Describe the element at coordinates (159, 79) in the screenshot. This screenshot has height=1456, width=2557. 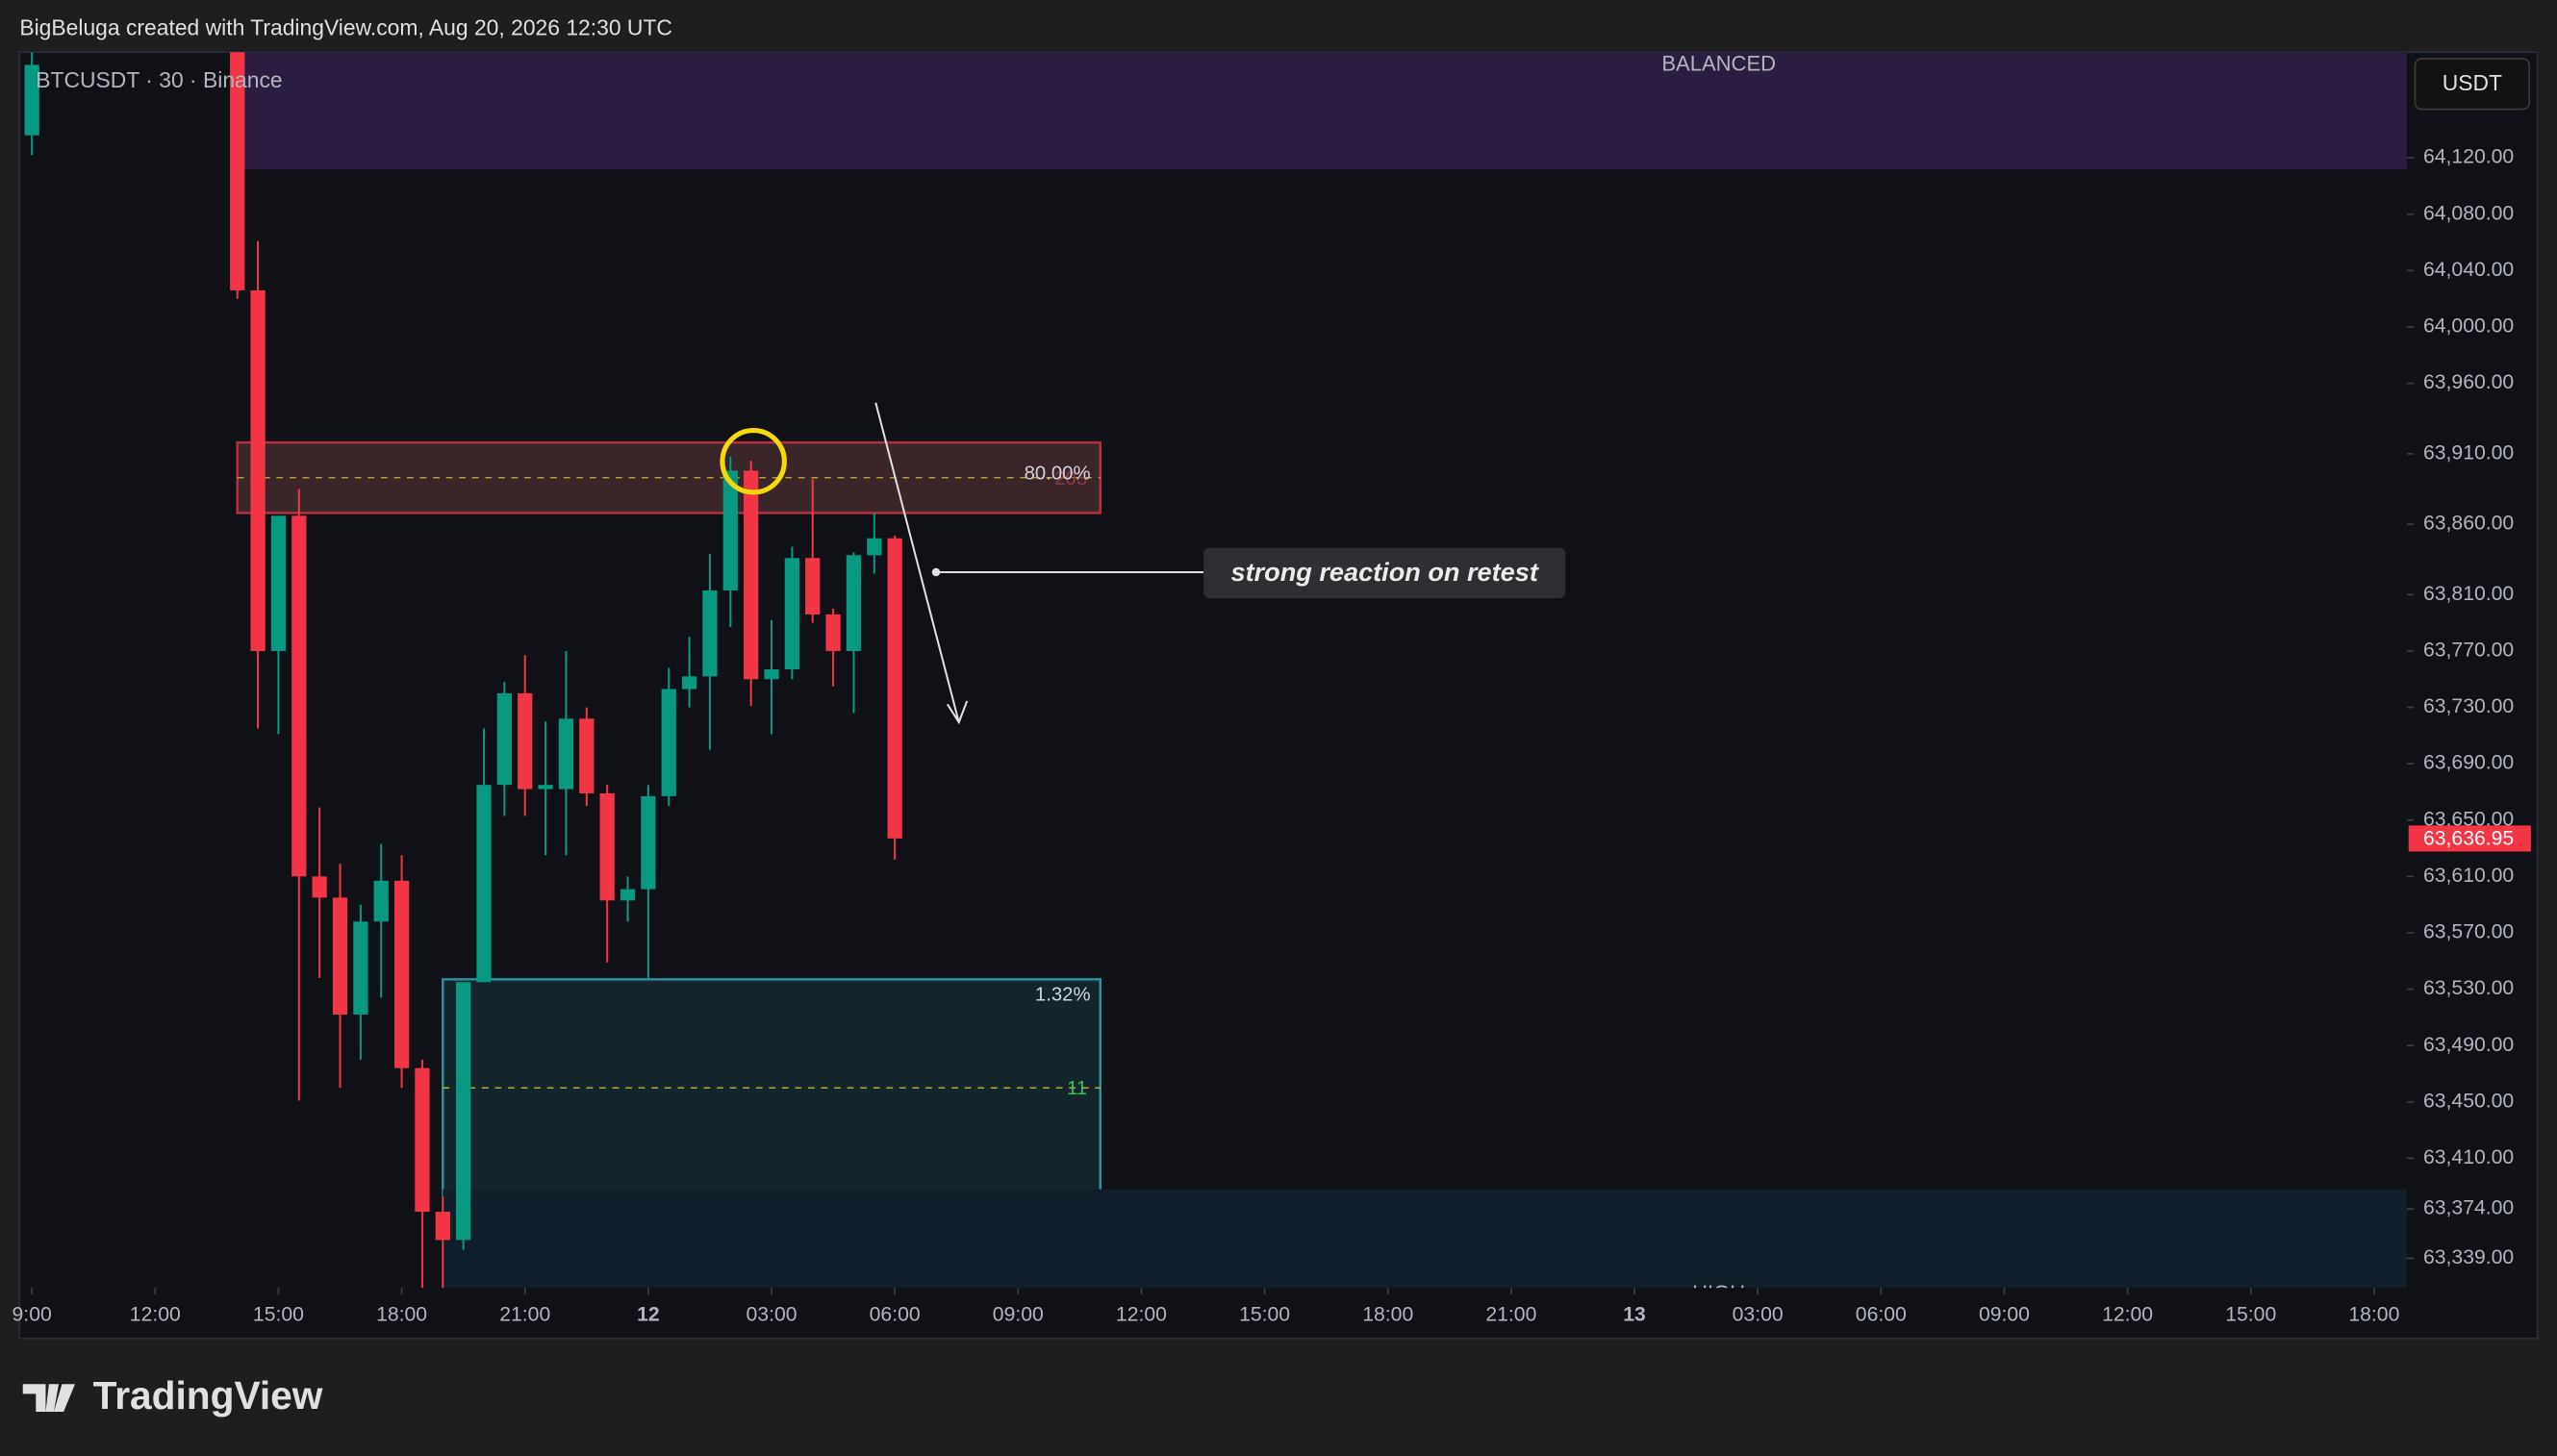
I see `symbol-label: BTCUSDT · 30 · Binance` at that location.